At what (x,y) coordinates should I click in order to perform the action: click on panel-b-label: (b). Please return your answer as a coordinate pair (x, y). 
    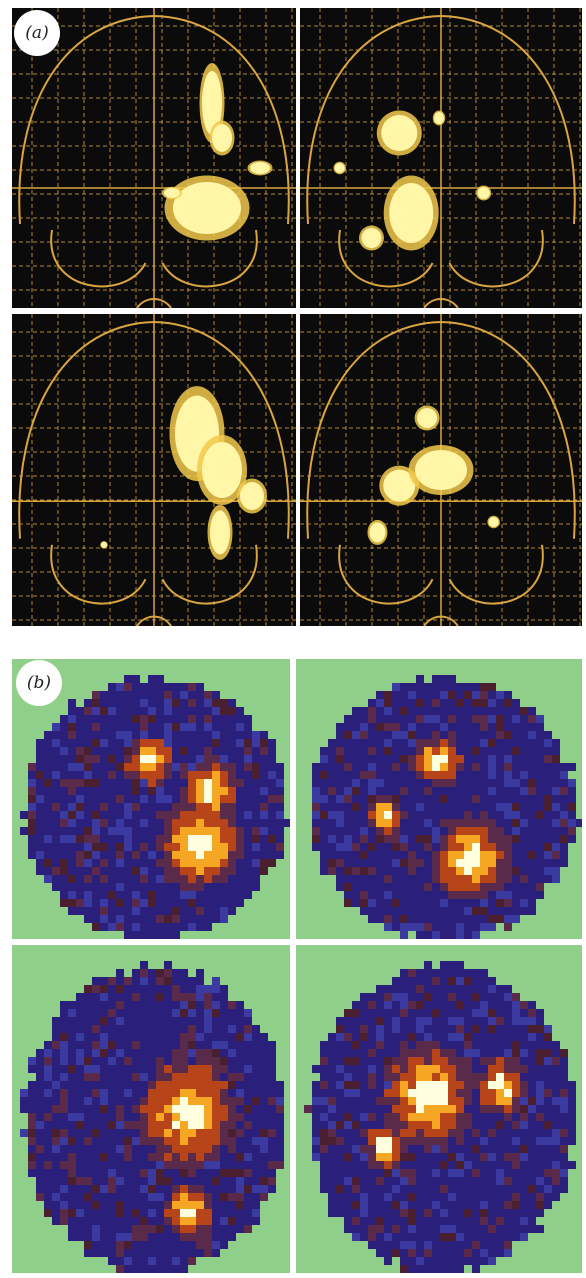
    Looking at the image, I should click on (39, 683).